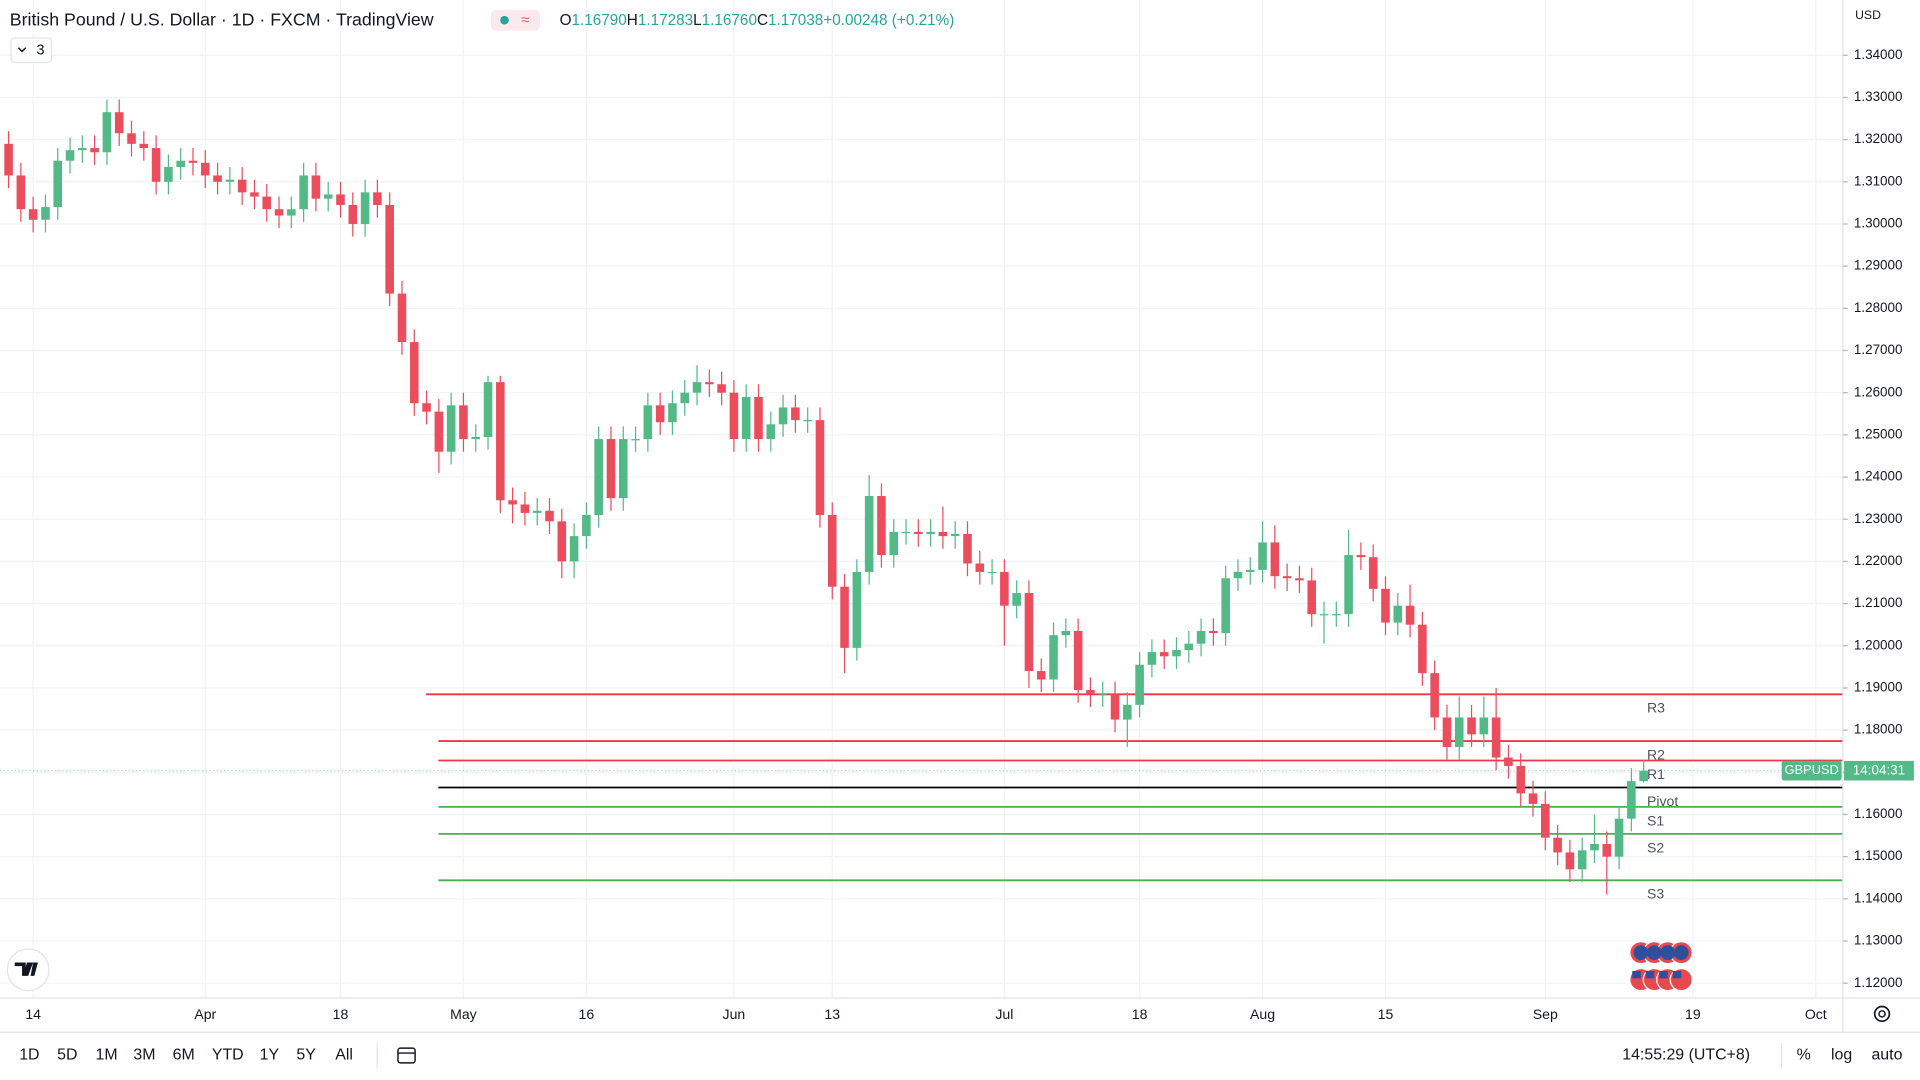 This screenshot has height=1080, width=1920. Describe the element at coordinates (344, 1055) in the screenshot. I see `range-button: All` at that location.